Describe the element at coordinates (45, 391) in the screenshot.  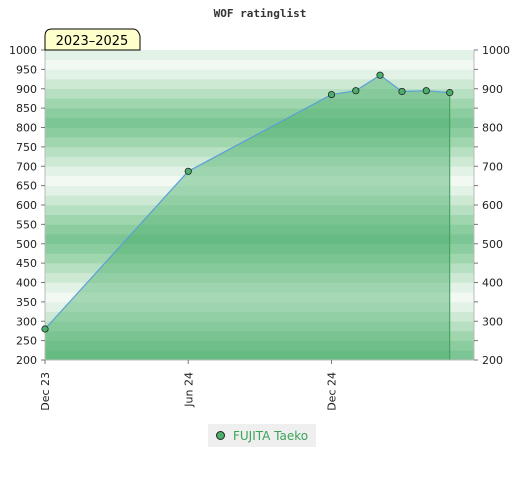
I see `x-tick-label: Dec 23` at that location.